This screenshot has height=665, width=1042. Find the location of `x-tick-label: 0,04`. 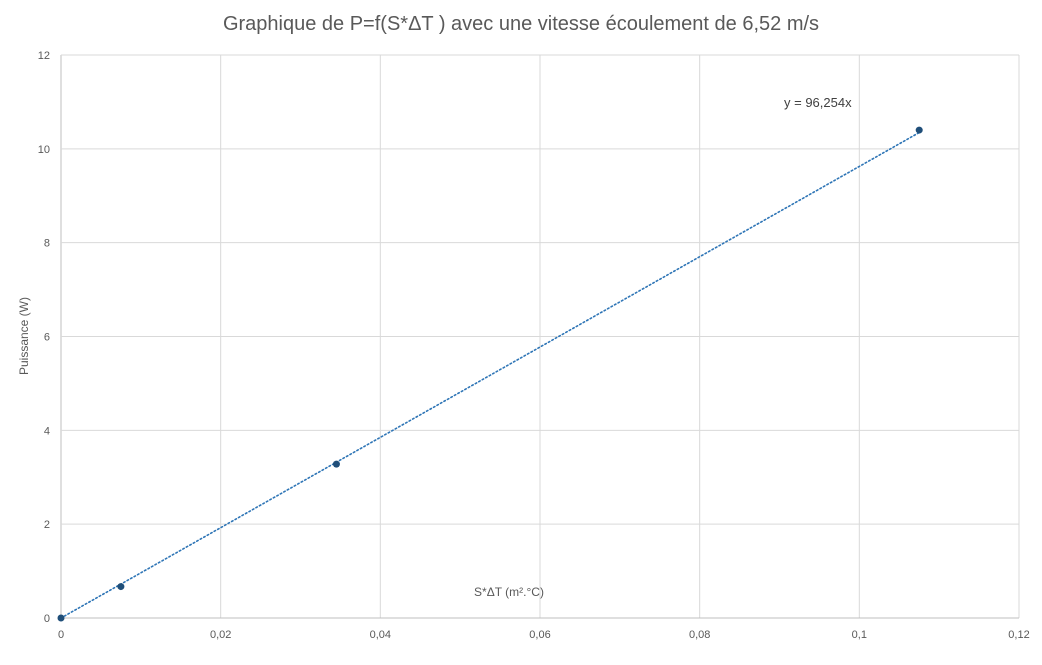

x-tick-label: 0,04 is located at coordinates (380, 635).